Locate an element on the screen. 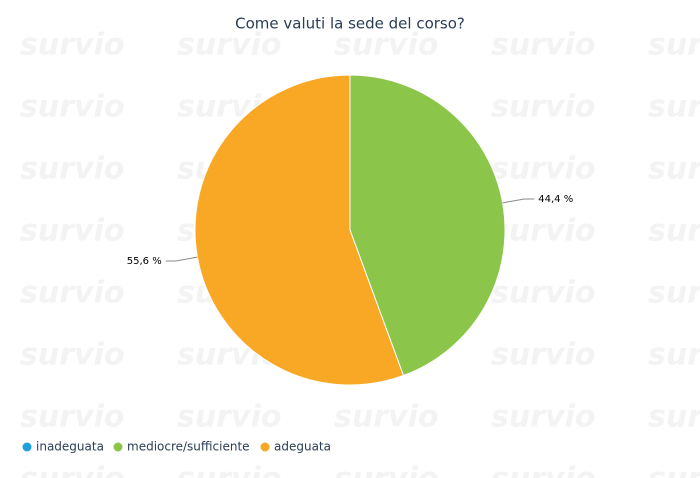 The width and height of the screenshot is (700, 478). legend-label: adeguata is located at coordinates (302, 447).